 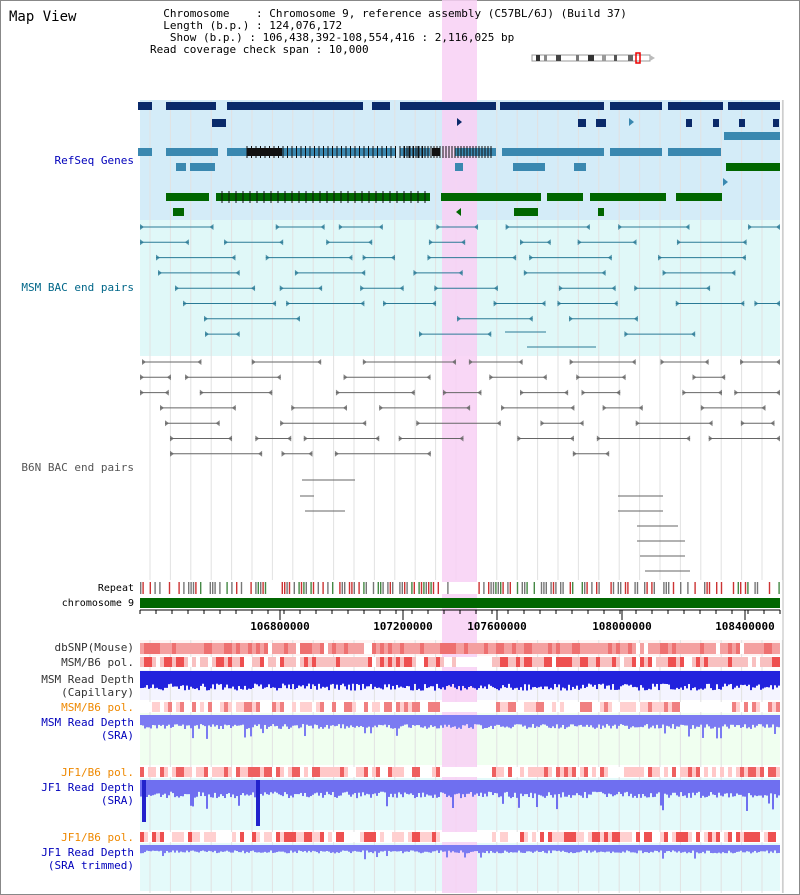 What do you see at coordinates (67, 837) in the screenshot?
I see `jf1-b6-pol2-label: JF1/B6 pol.` at bounding box center [67, 837].